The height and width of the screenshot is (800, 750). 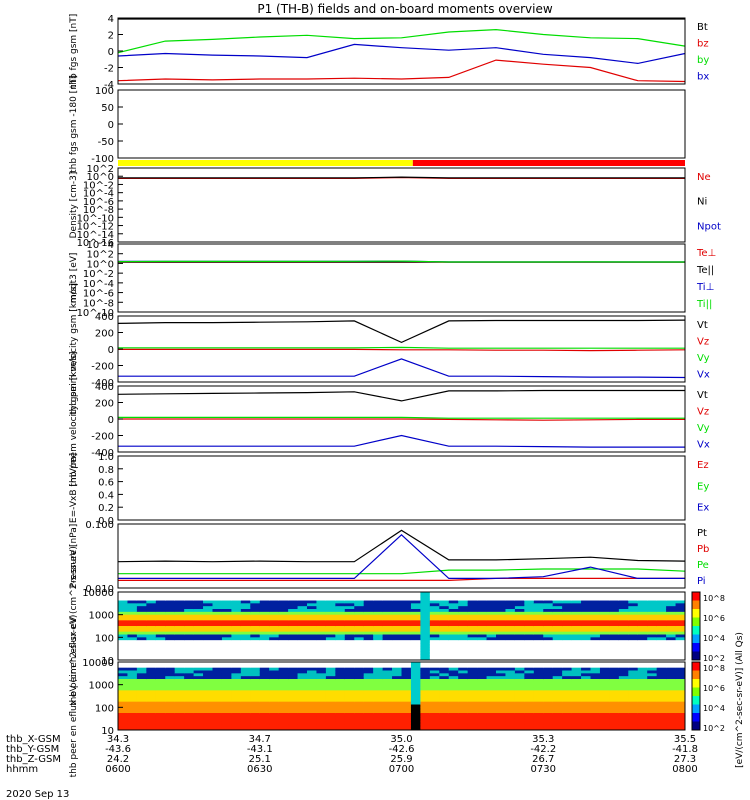 I want to click on panel-frame, so click(x=401, y=556).